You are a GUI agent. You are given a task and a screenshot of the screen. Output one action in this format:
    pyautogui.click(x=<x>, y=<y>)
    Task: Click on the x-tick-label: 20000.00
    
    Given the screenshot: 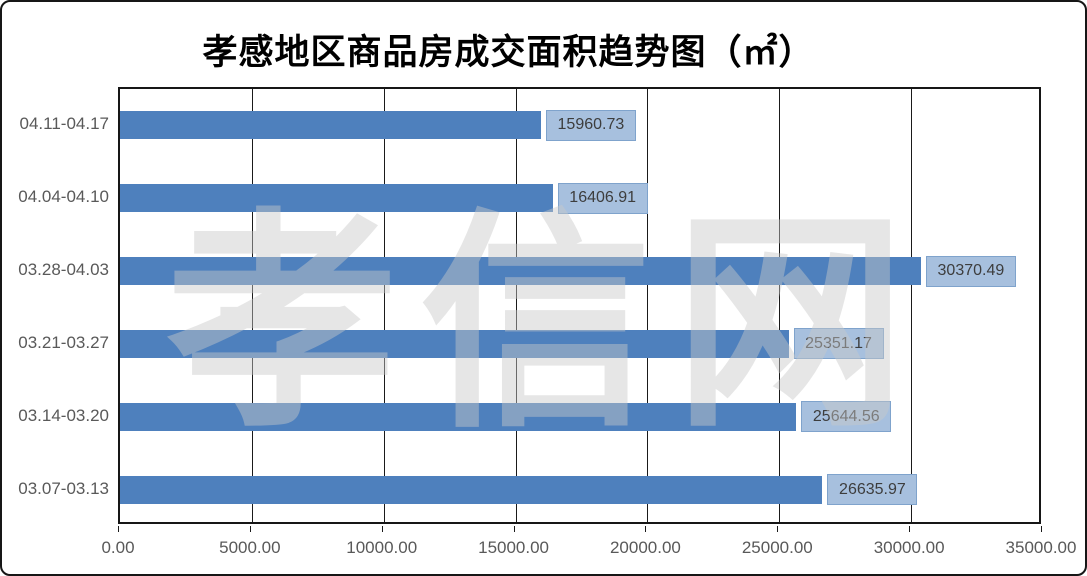 What is the action you would take?
    pyautogui.click(x=645, y=547)
    